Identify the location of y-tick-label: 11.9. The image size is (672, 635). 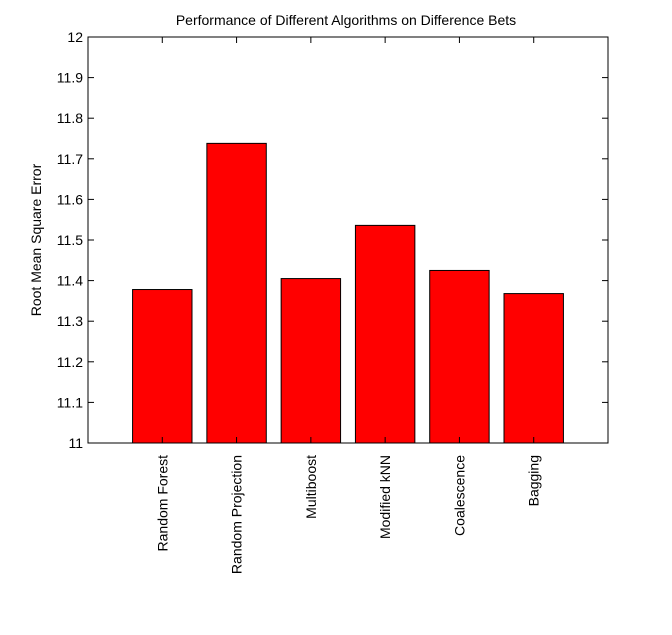
(70, 78).